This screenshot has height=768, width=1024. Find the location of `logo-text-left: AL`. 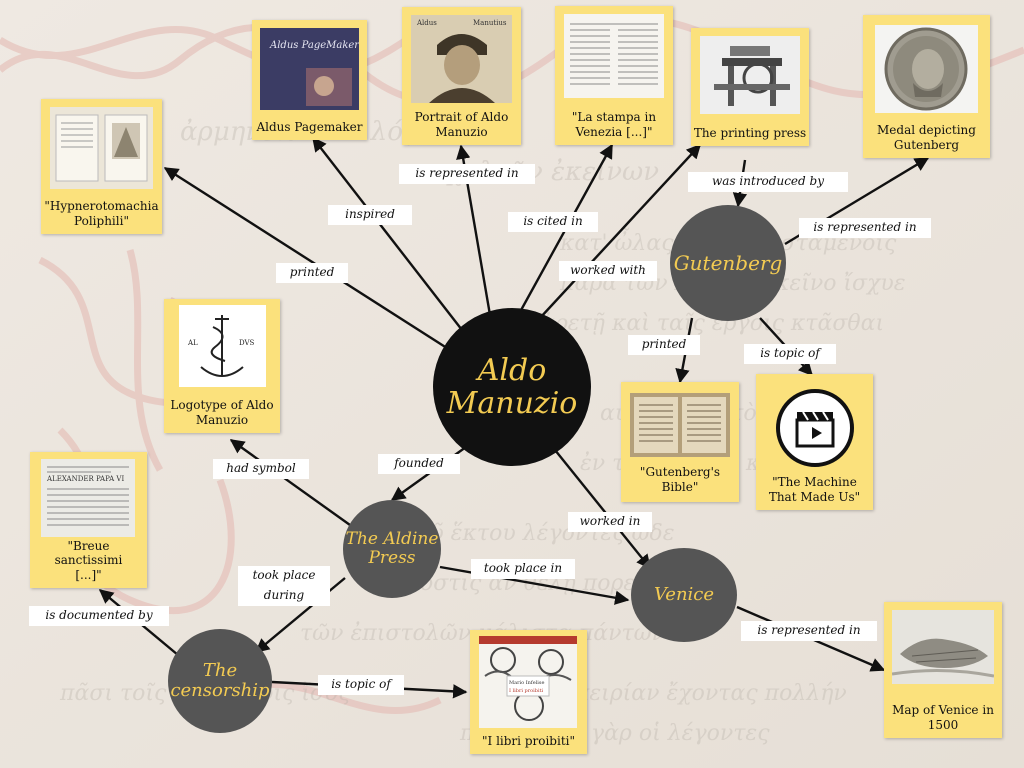

logo-text-left: AL is located at coordinates (192, 343).